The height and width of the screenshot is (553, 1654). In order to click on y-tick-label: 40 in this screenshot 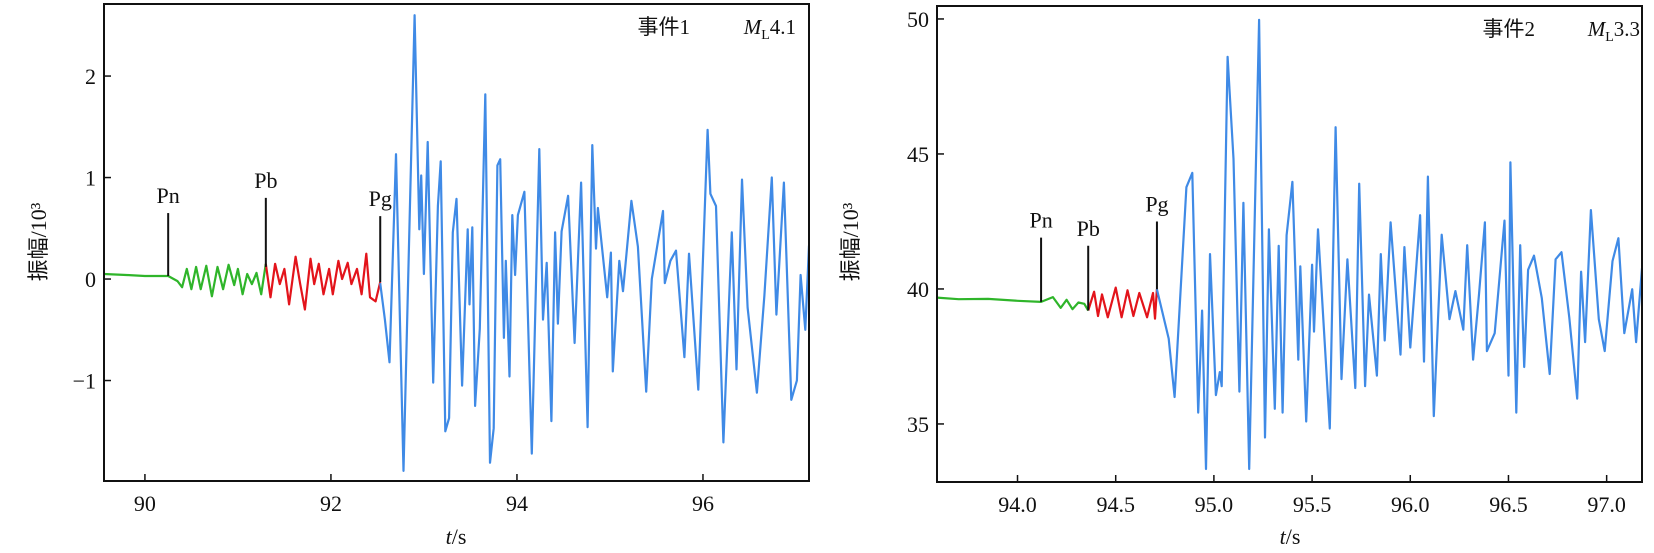, I will do `click(918, 289)`.